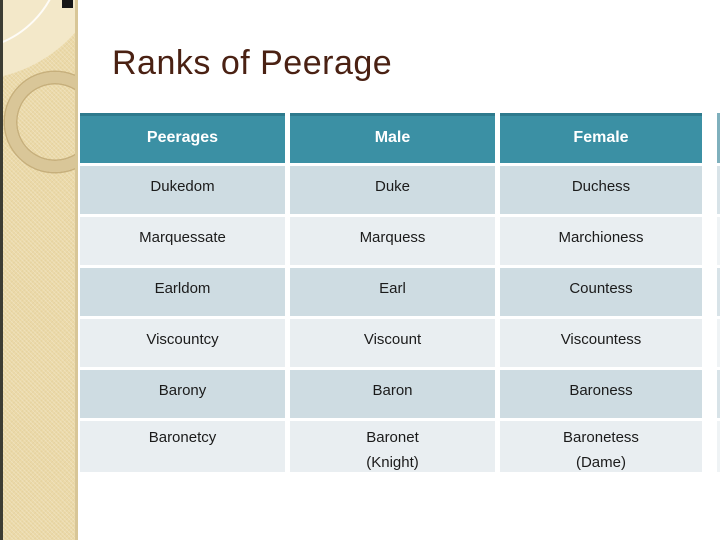  I want to click on table-row-marquessate: Marquessate Marquess Marchioness, so click(391, 241).